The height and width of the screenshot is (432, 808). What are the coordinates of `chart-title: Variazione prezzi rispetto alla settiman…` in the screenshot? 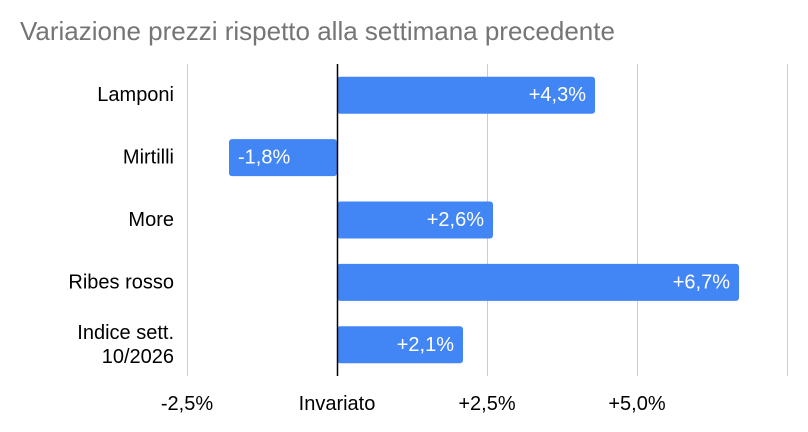 It's located at (317, 31).